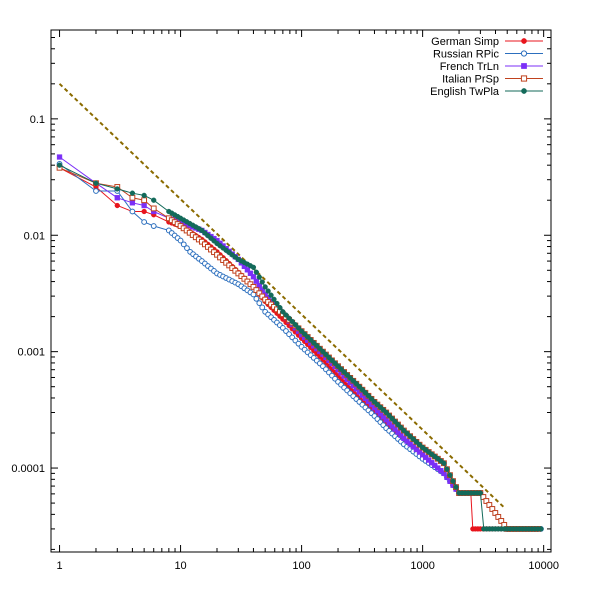 This screenshot has width=600, height=600. What do you see at coordinates (465, 42) in the screenshot?
I see `legend-label: German Simp` at bounding box center [465, 42].